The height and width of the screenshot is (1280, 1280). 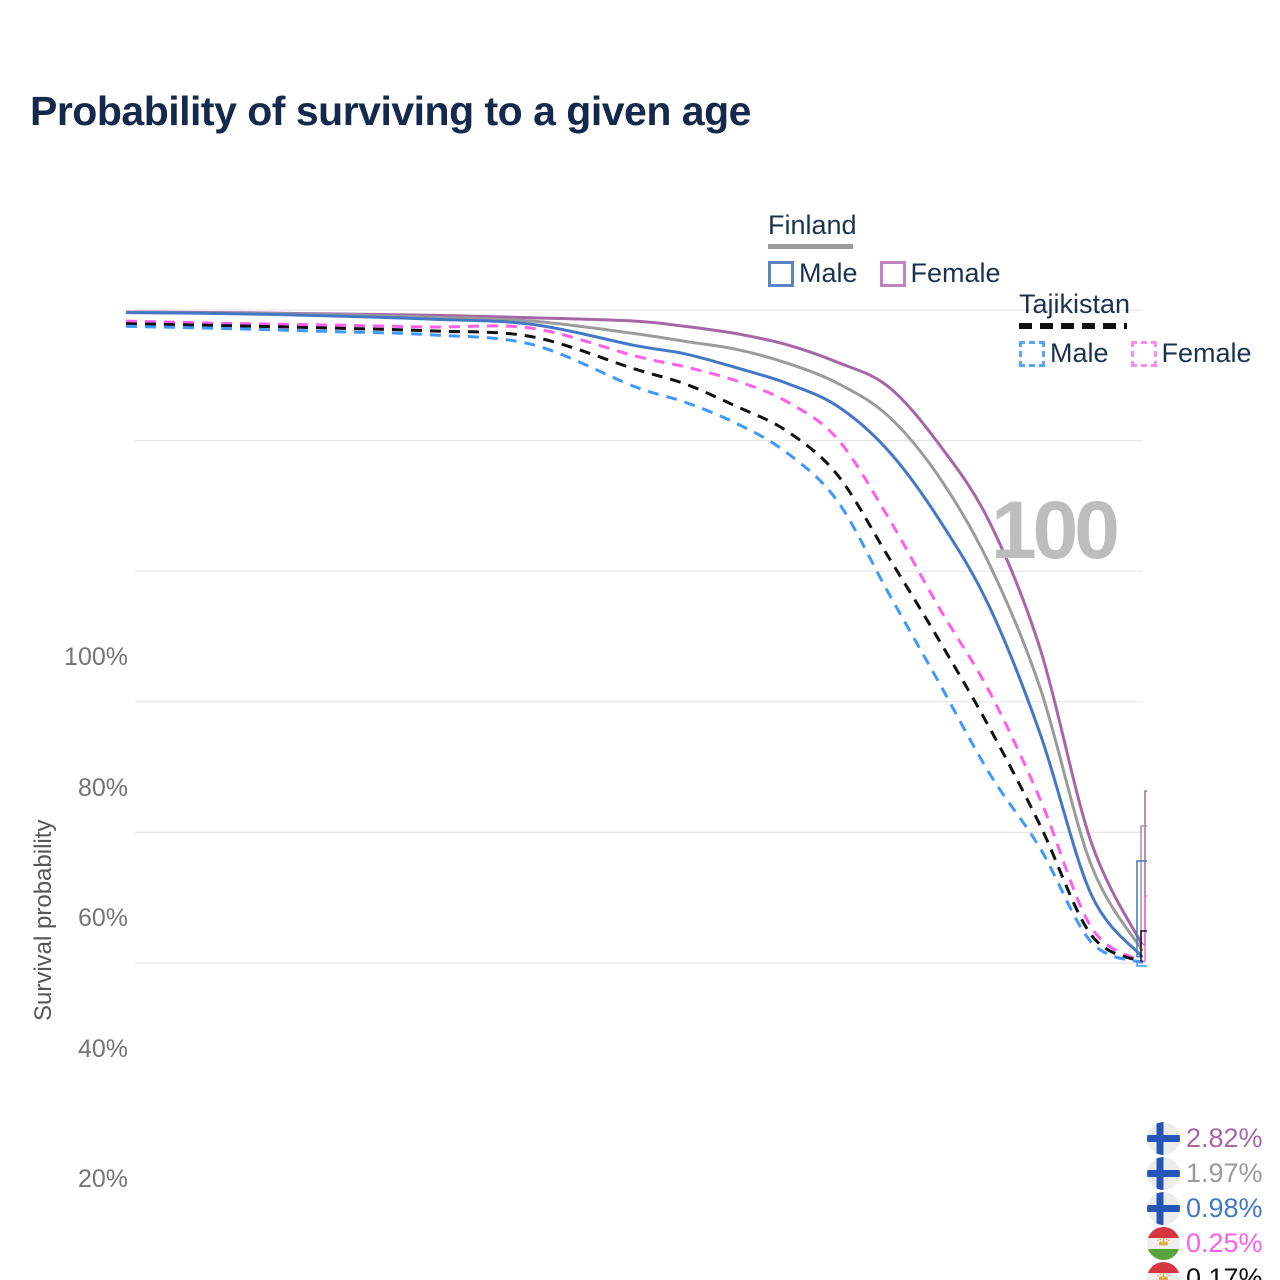 What do you see at coordinates (892, 273) in the screenshot?
I see `finland-female-swatch` at bounding box center [892, 273].